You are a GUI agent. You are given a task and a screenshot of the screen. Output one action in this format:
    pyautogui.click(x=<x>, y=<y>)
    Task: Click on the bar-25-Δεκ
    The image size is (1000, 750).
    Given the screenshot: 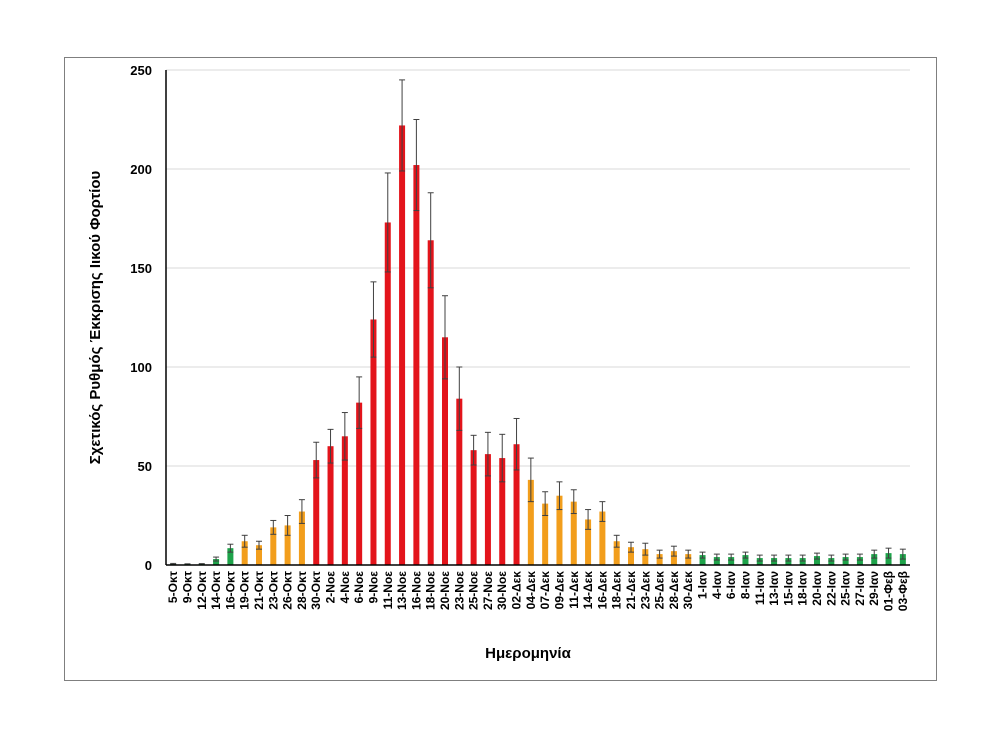 What is the action you would take?
    pyautogui.click(x=659, y=559)
    